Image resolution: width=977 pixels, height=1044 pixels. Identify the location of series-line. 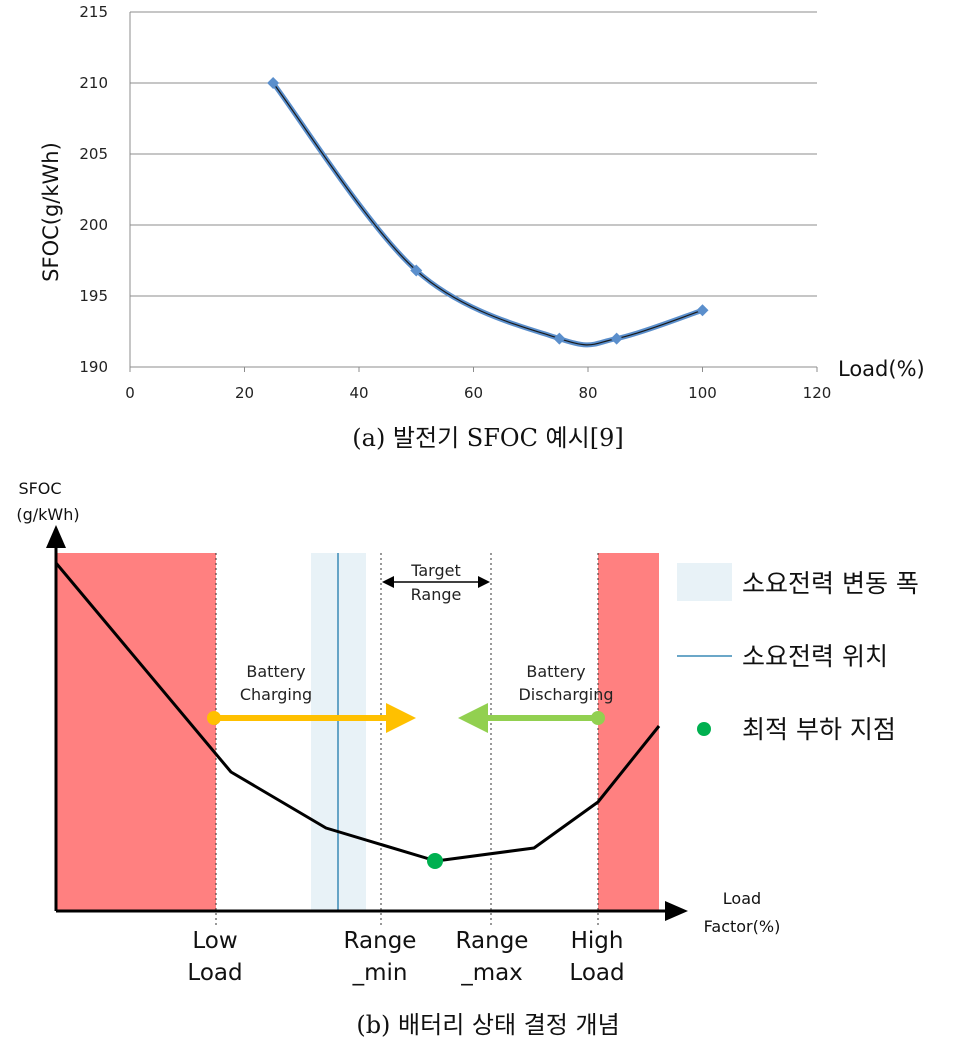
(487, 214).